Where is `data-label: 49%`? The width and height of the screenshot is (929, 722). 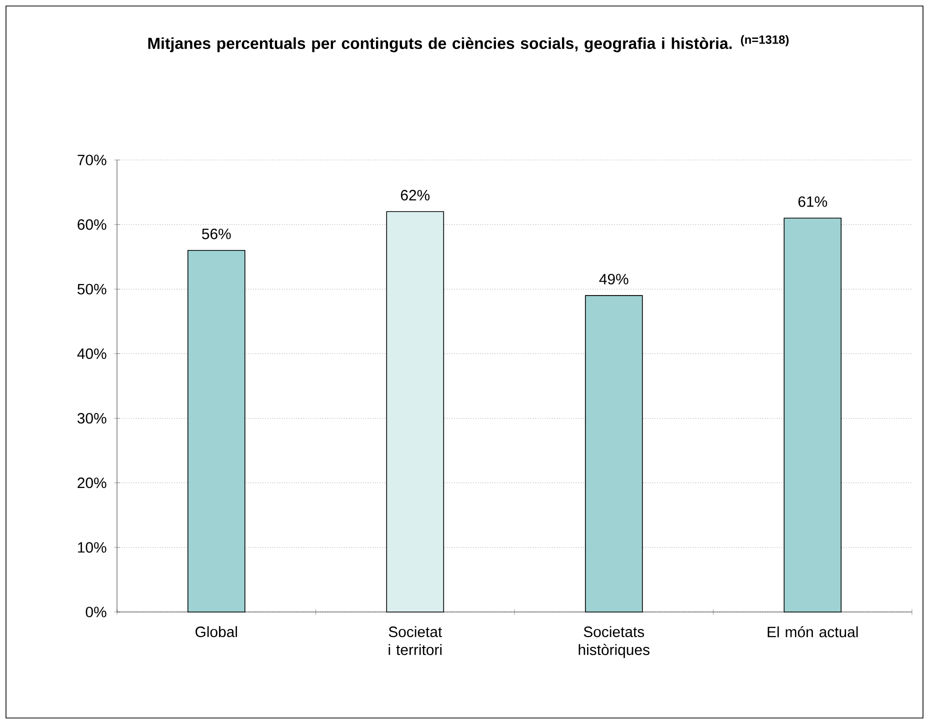 data-label: 49% is located at coordinates (613, 279).